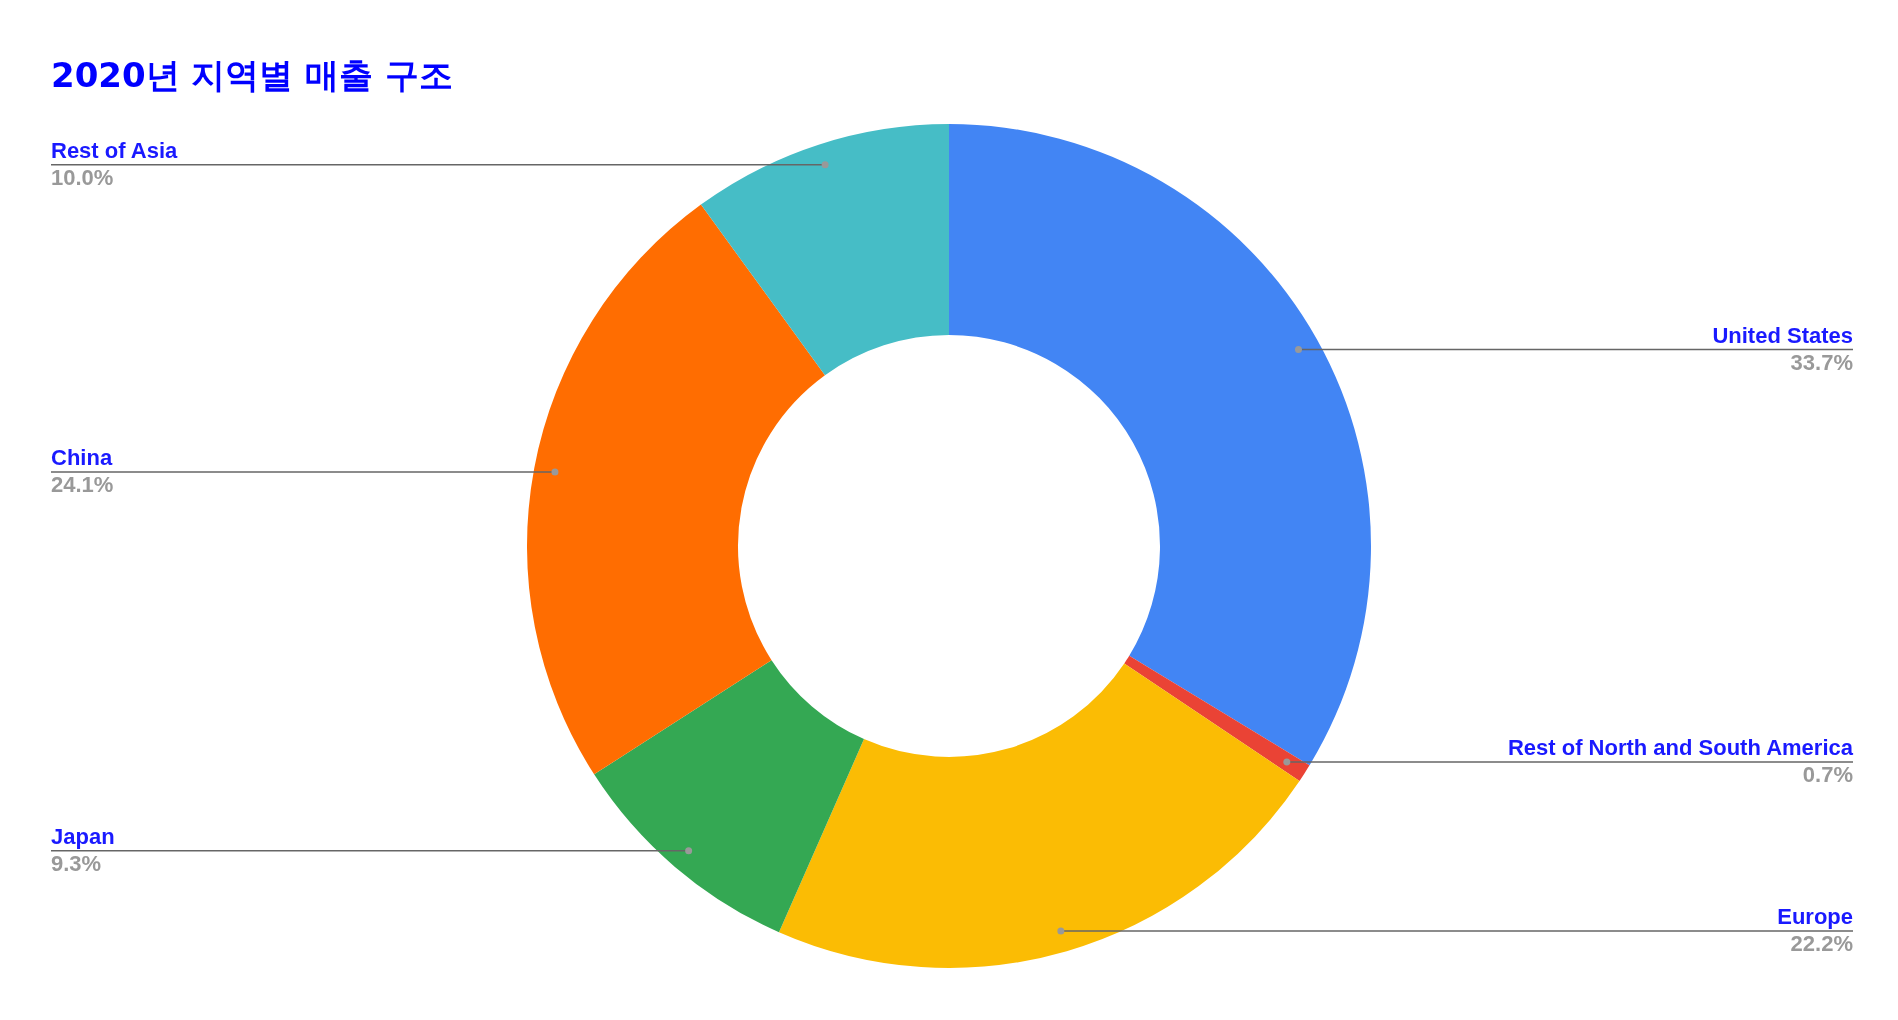  What do you see at coordinates (252, 75) in the screenshot?
I see `chart-title: 2020년 지역별 매출 구조` at bounding box center [252, 75].